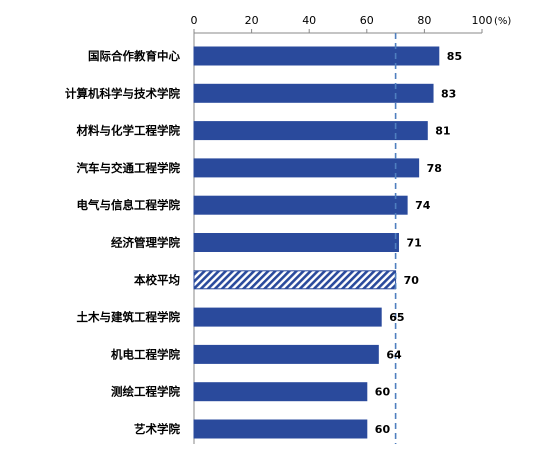 This screenshot has width=548, height=452. Describe the element at coordinates (129, 205) in the screenshot. I see `category-label: 电气与信息工程学院` at that location.